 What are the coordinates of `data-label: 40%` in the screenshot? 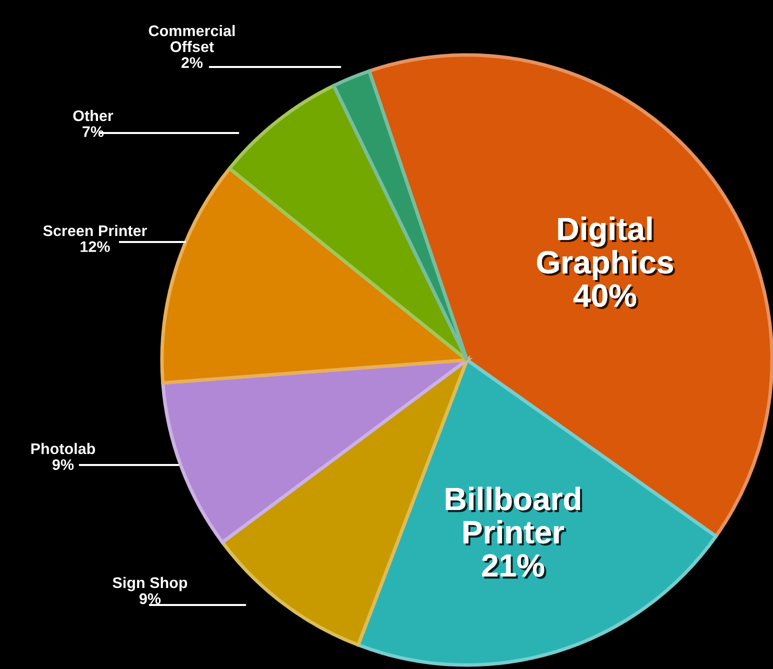 It's located at (606, 296).